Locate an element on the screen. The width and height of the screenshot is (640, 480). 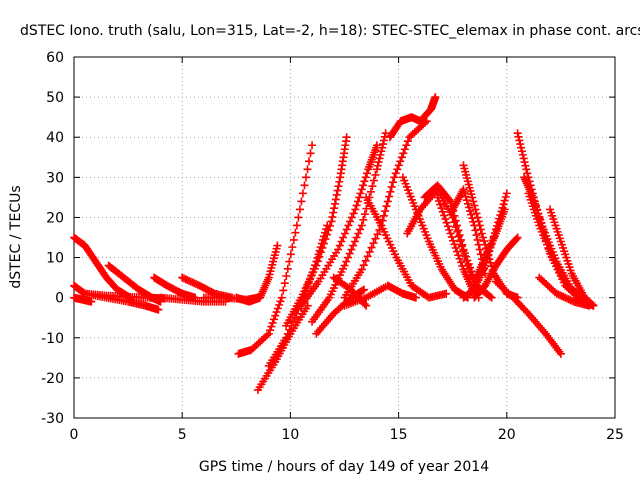
x-axis-label: GPS time / hours of day 149 of year 2014 is located at coordinates (344, 467).